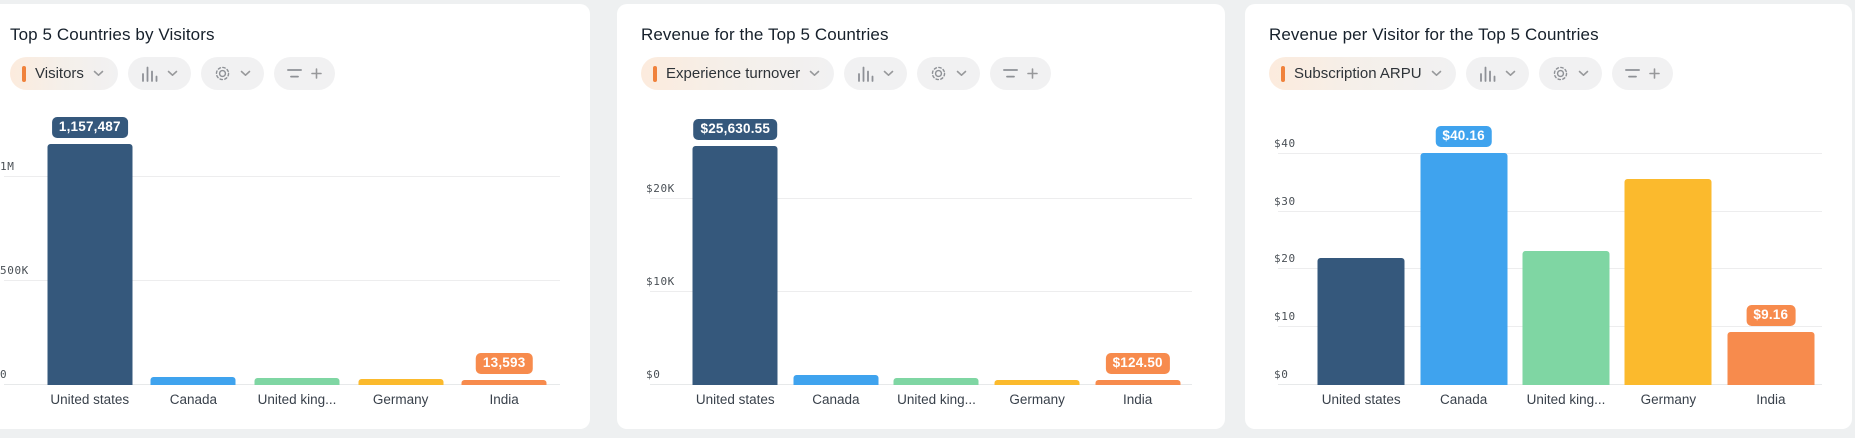 This screenshot has width=1855, height=438. I want to click on gridline: 1M, so click(280, 168).